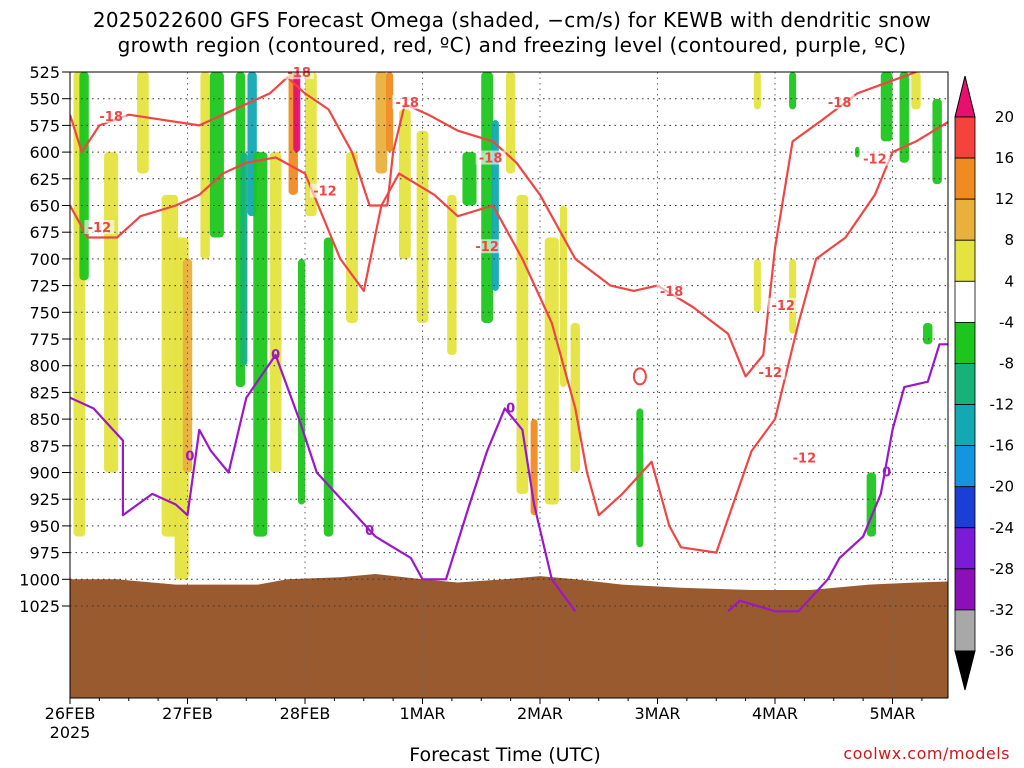 This screenshot has width=1024, height=768. What do you see at coordinates (965, 96) in the screenshot?
I see `colorbar-top-triangle` at bounding box center [965, 96].